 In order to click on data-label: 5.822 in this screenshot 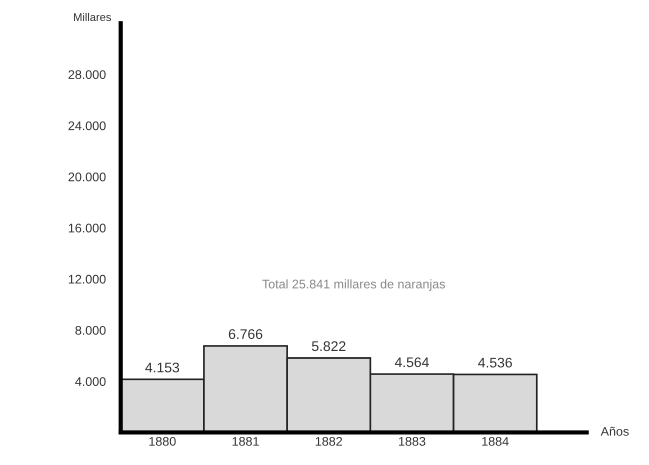, I will do `click(329, 346)`.